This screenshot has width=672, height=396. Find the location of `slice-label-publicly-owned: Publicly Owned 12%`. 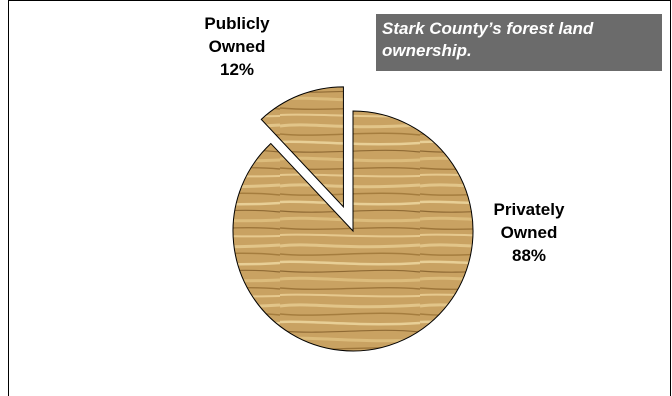

slice-label-publicly-owned: Publicly Owned 12% is located at coordinates (237, 46).